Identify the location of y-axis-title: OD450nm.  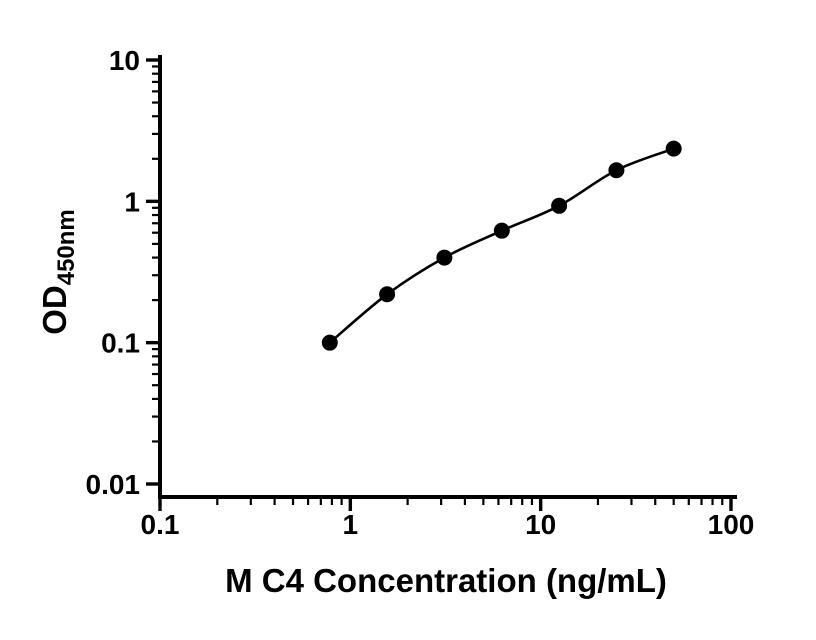
(58, 272).